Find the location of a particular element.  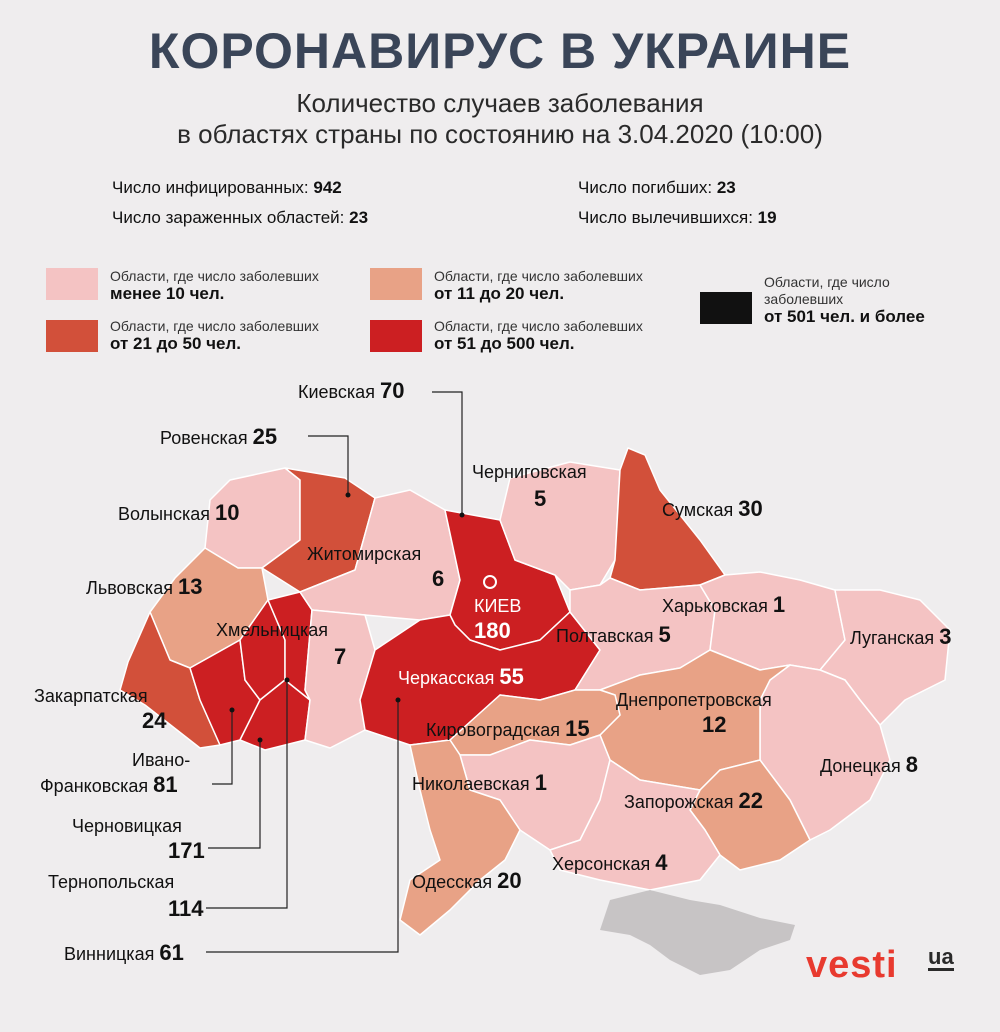

label-volynska: Волынская 10 is located at coordinates (179, 512).